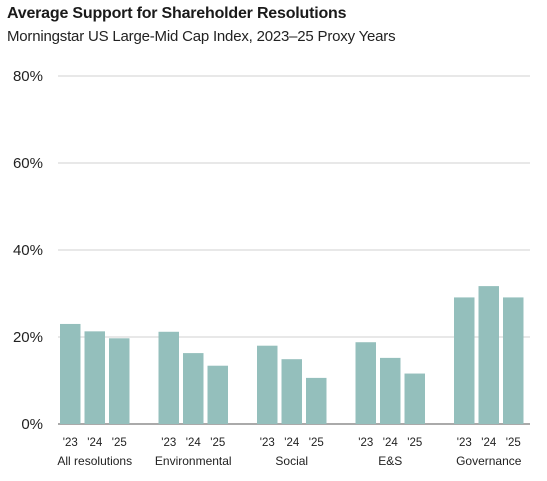 The height and width of the screenshot is (481, 547). What do you see at coordinates (94, 461) in the screenshot?
I see `group-label: All resolutions` at bounding box center [94, 461].